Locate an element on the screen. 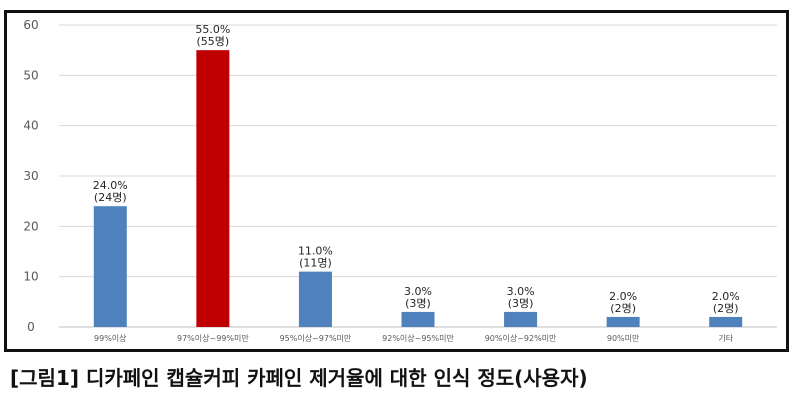  x-tick-label: 92%이상~95%미만 is located at coordinates (418, 338).